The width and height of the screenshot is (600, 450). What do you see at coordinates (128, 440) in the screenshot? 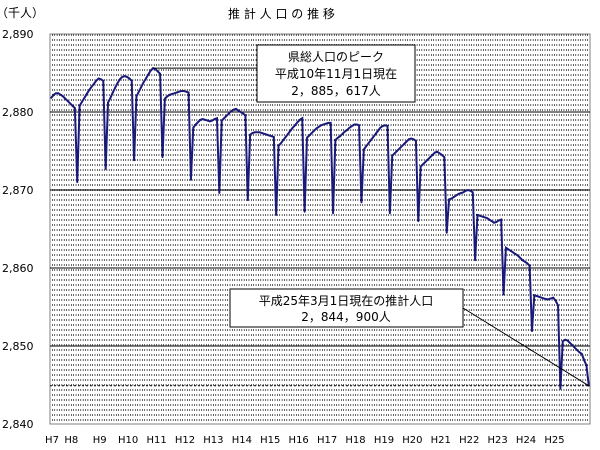
I see `x-tick-label: H10` at bounding box center [128, 440].